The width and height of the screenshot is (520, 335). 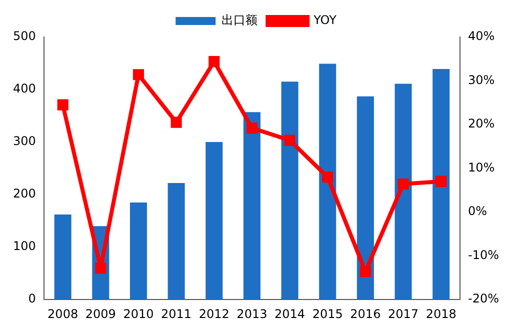 I want to click on x-tick-label: 2015, so click(x=327, y=313).